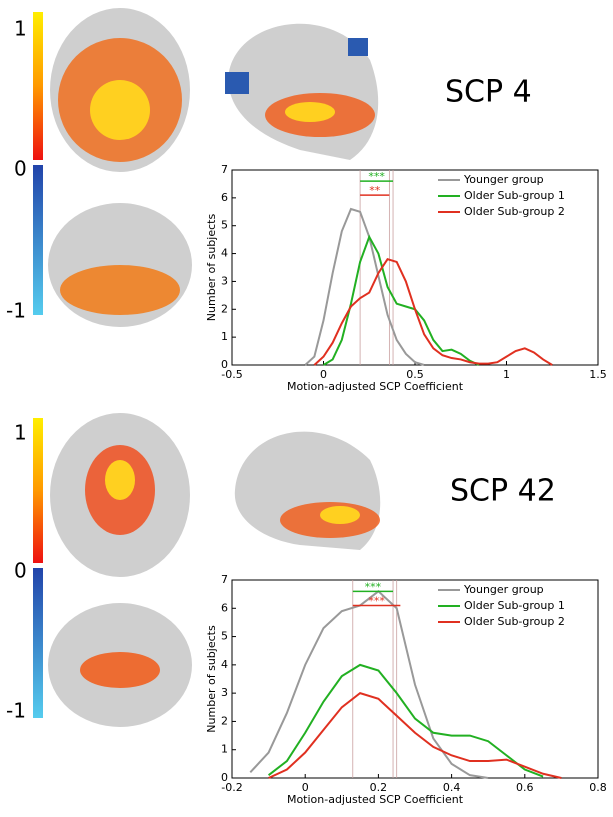 The width and height of the screenshot is (613, 817). What do you see at coordinates (598, 787) in the screenshot?
I see `x-tick-label: 0.8` at bounding box center [598, 787].